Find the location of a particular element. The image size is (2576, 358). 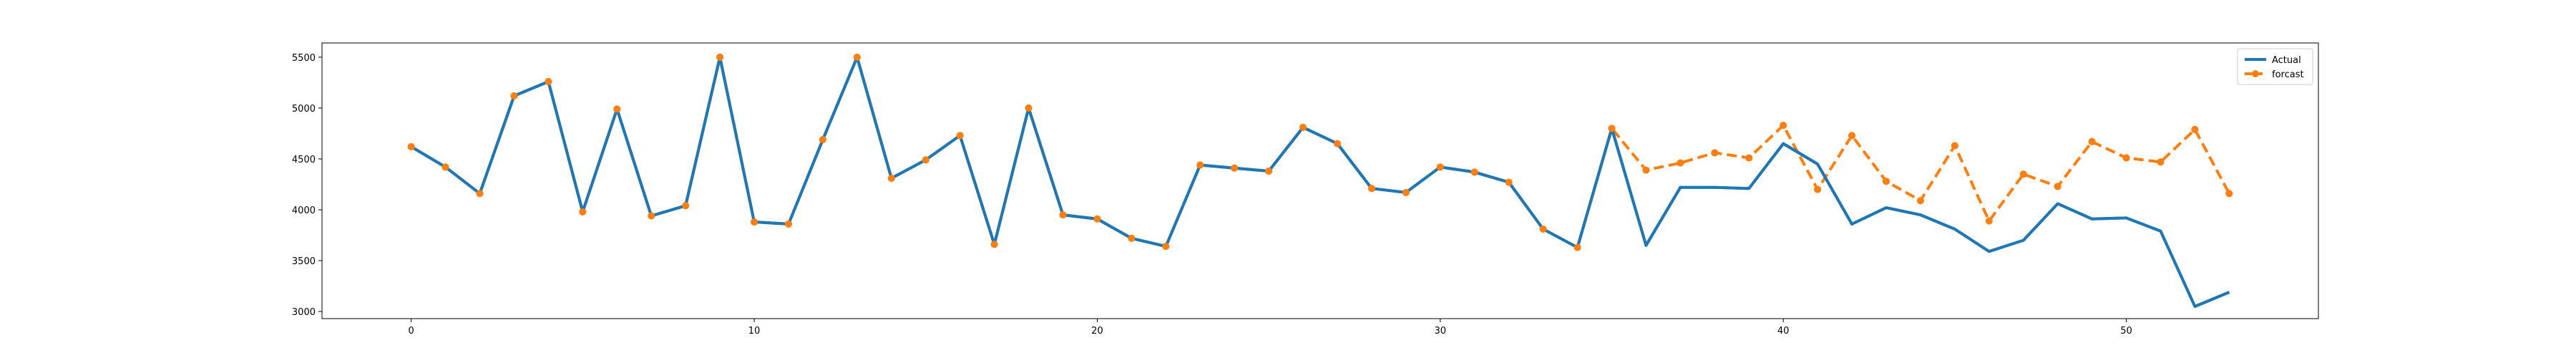

x-tick-label: 40 is located at coordinates (1783, 331).